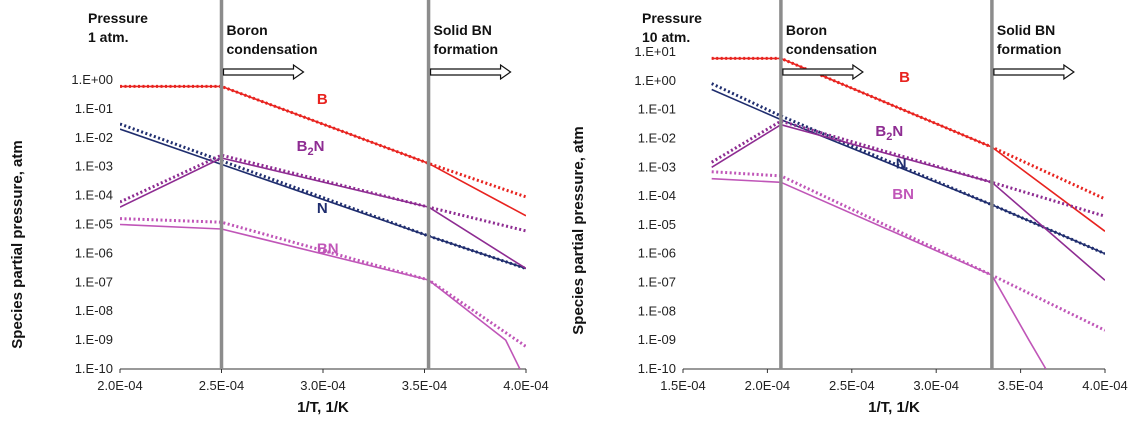 The width and height of the screenshot is (1131, 427). I want to click on series-n-solid-line, so click(908, 171).